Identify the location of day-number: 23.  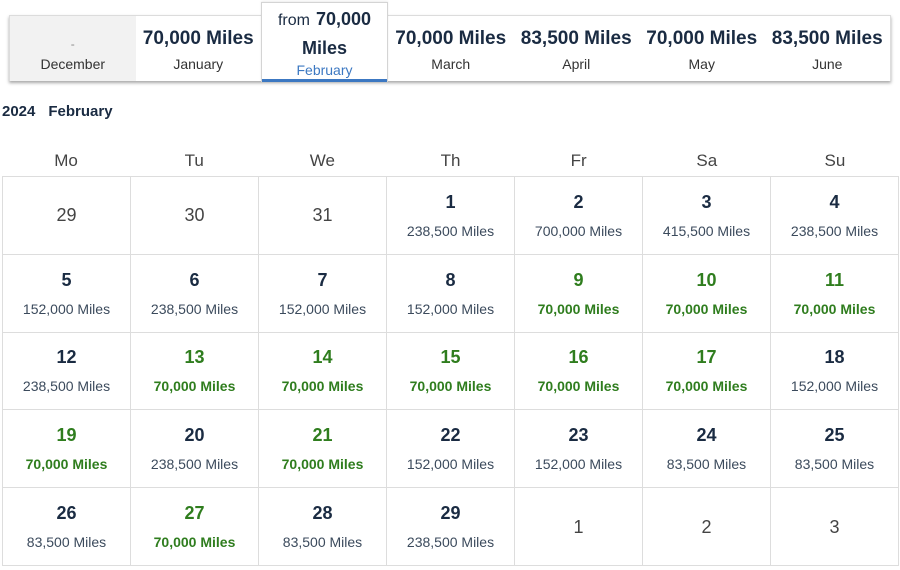
(578, 435).